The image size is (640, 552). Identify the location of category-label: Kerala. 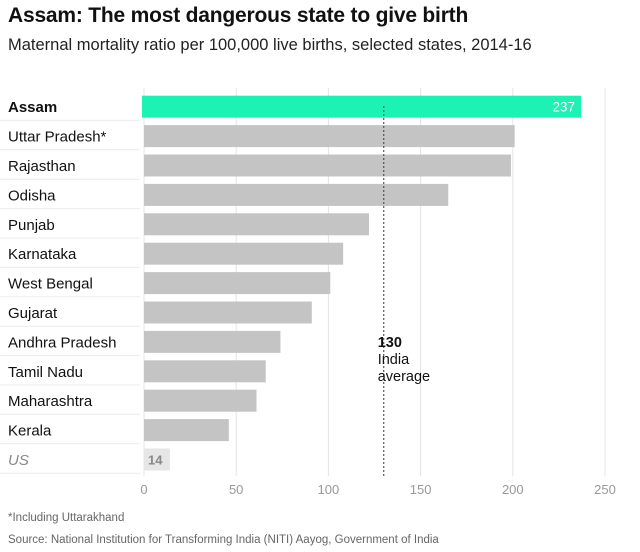
(30, 431).